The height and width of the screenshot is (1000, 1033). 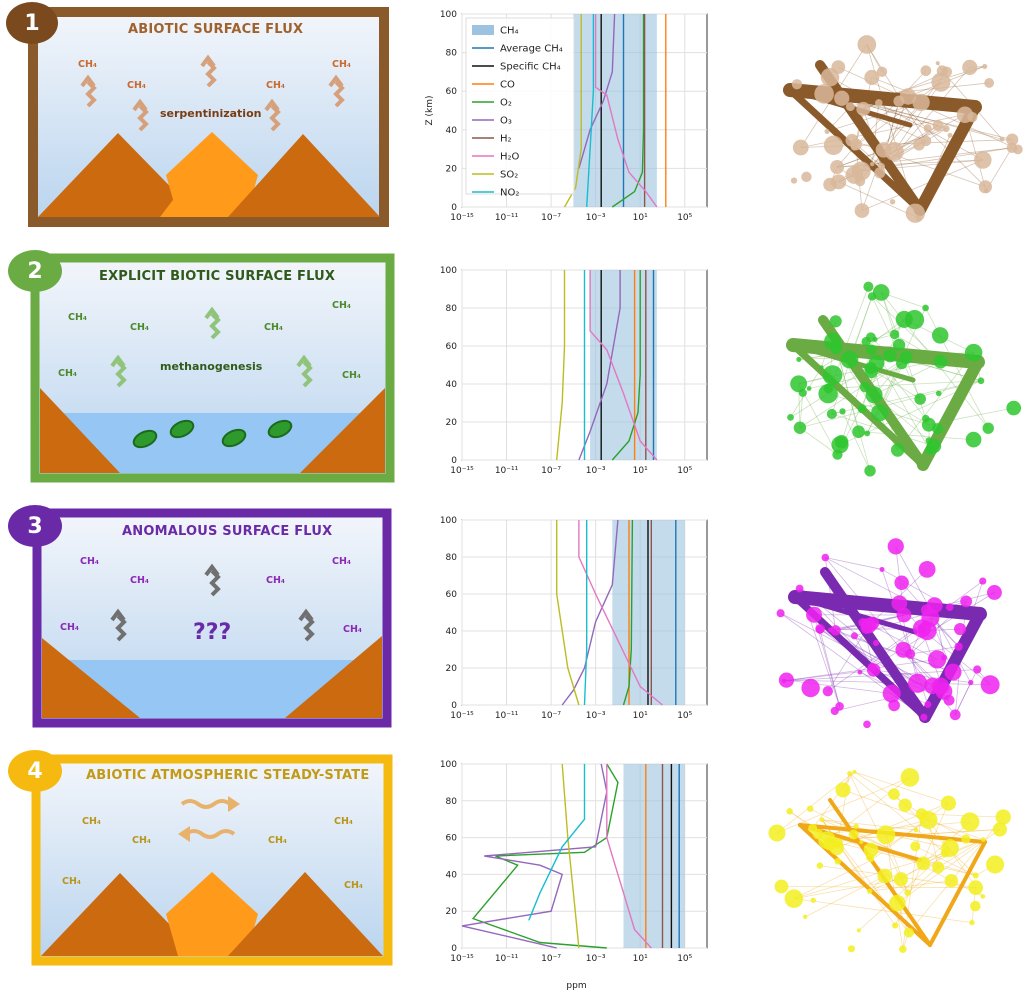 I want to click on panel-4-number: 4, so click(x=35, y=771).